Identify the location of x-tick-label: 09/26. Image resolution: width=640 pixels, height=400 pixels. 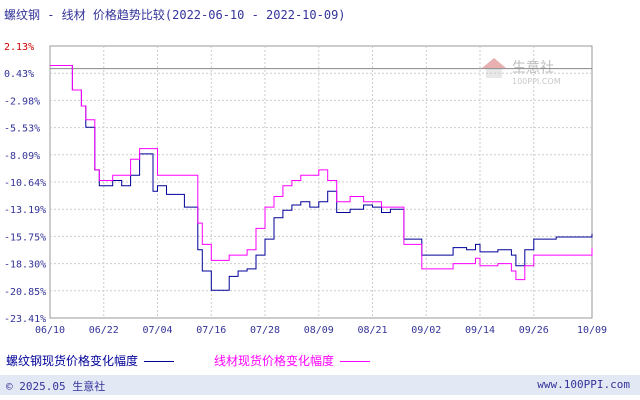
(534, 330).